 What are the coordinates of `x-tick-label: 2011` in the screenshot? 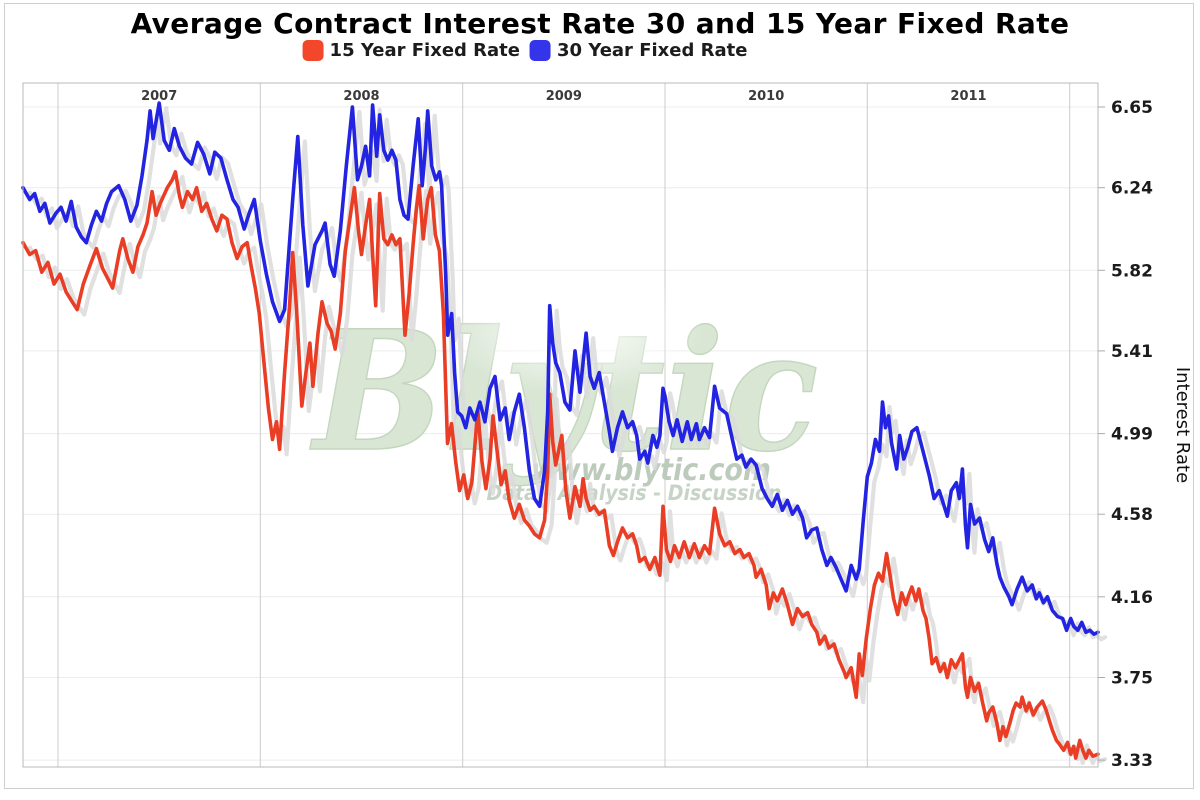 It's located at (968, 96).